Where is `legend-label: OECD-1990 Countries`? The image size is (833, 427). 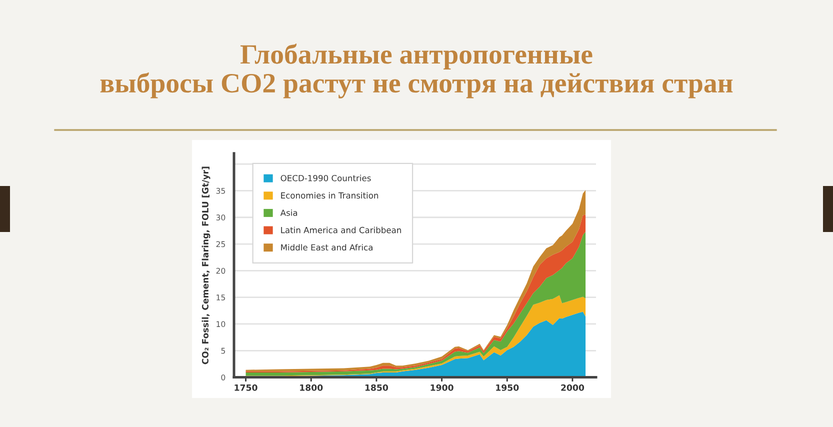 legend-label: OECD-1990 Countries is located at coordinates (325, 178).